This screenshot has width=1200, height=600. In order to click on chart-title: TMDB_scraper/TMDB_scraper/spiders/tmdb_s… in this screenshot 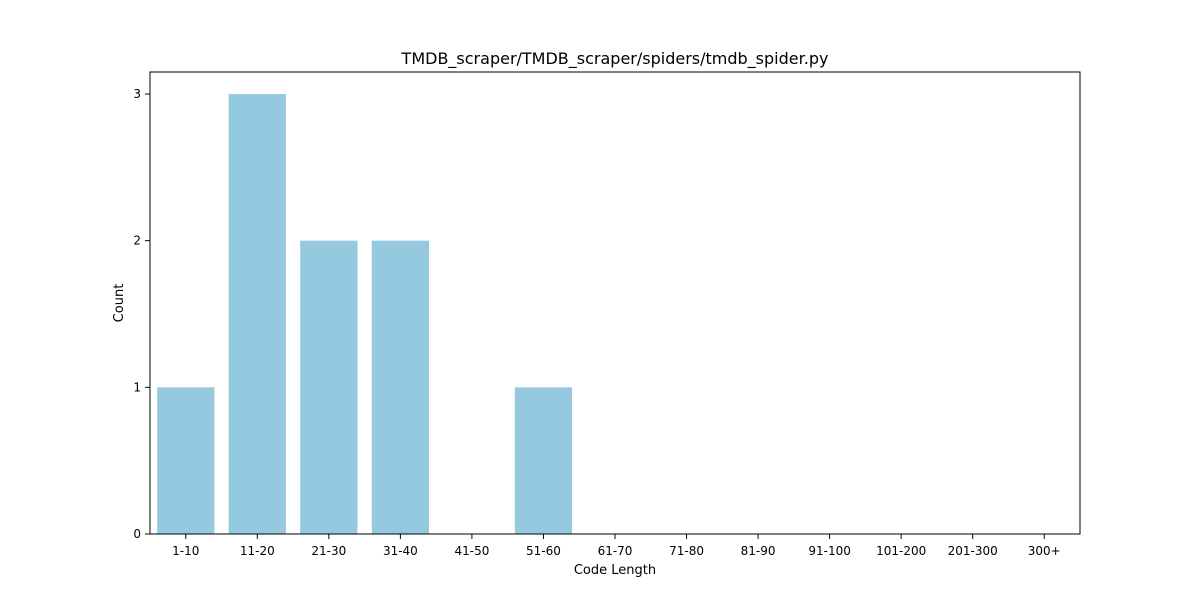, I will do `click(615, 59)`.